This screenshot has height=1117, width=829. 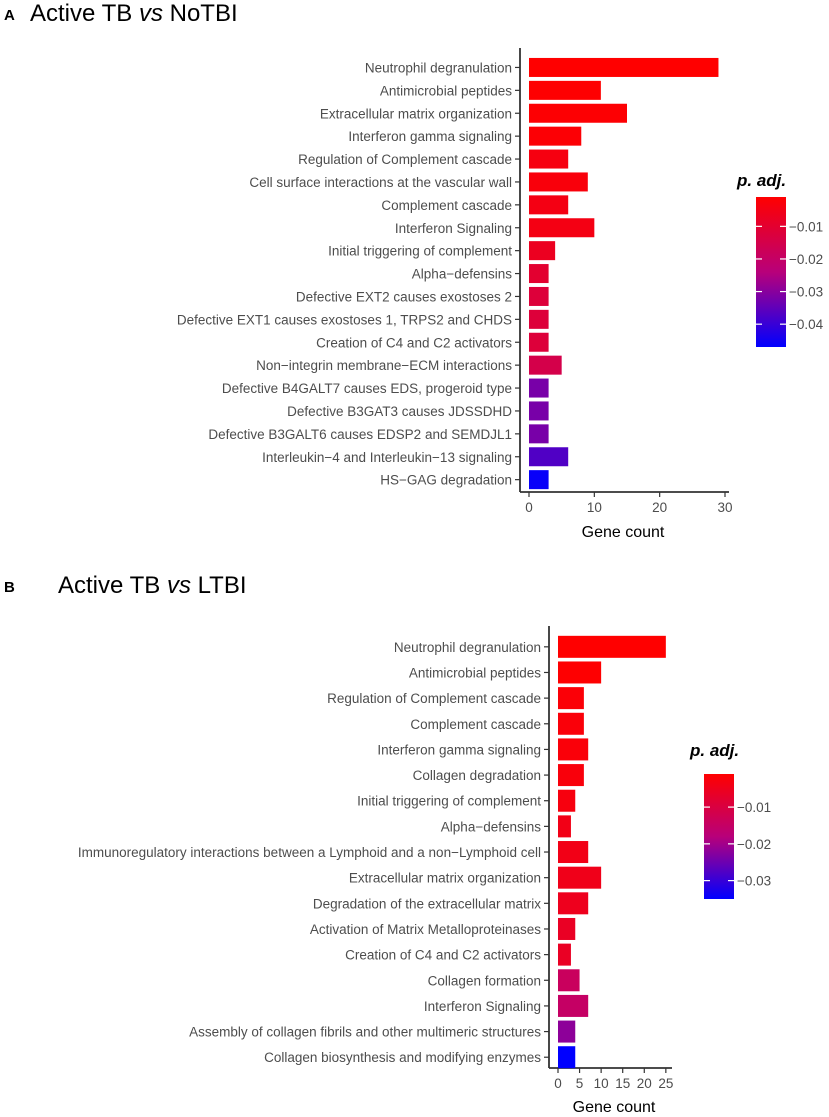 What do you see at coordinates (529, 507) in the screenshot?
I see `panel-a-x-tick-label: 0` at bounding box center [529, 507].